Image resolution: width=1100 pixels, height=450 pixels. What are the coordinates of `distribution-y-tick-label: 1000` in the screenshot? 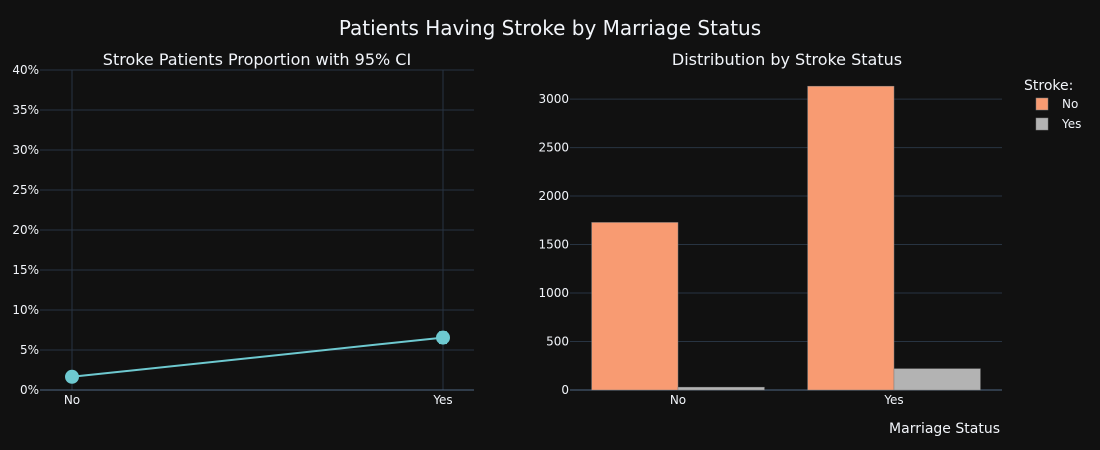 It's located at (553, 293).